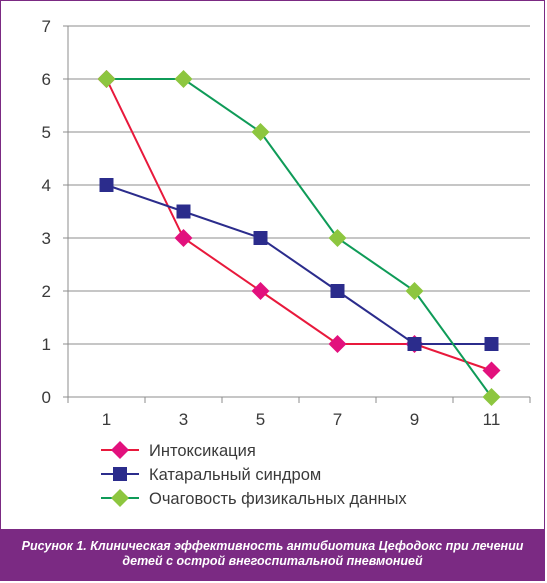  I want to click on x-tick-label: 7, so click(337, 419).